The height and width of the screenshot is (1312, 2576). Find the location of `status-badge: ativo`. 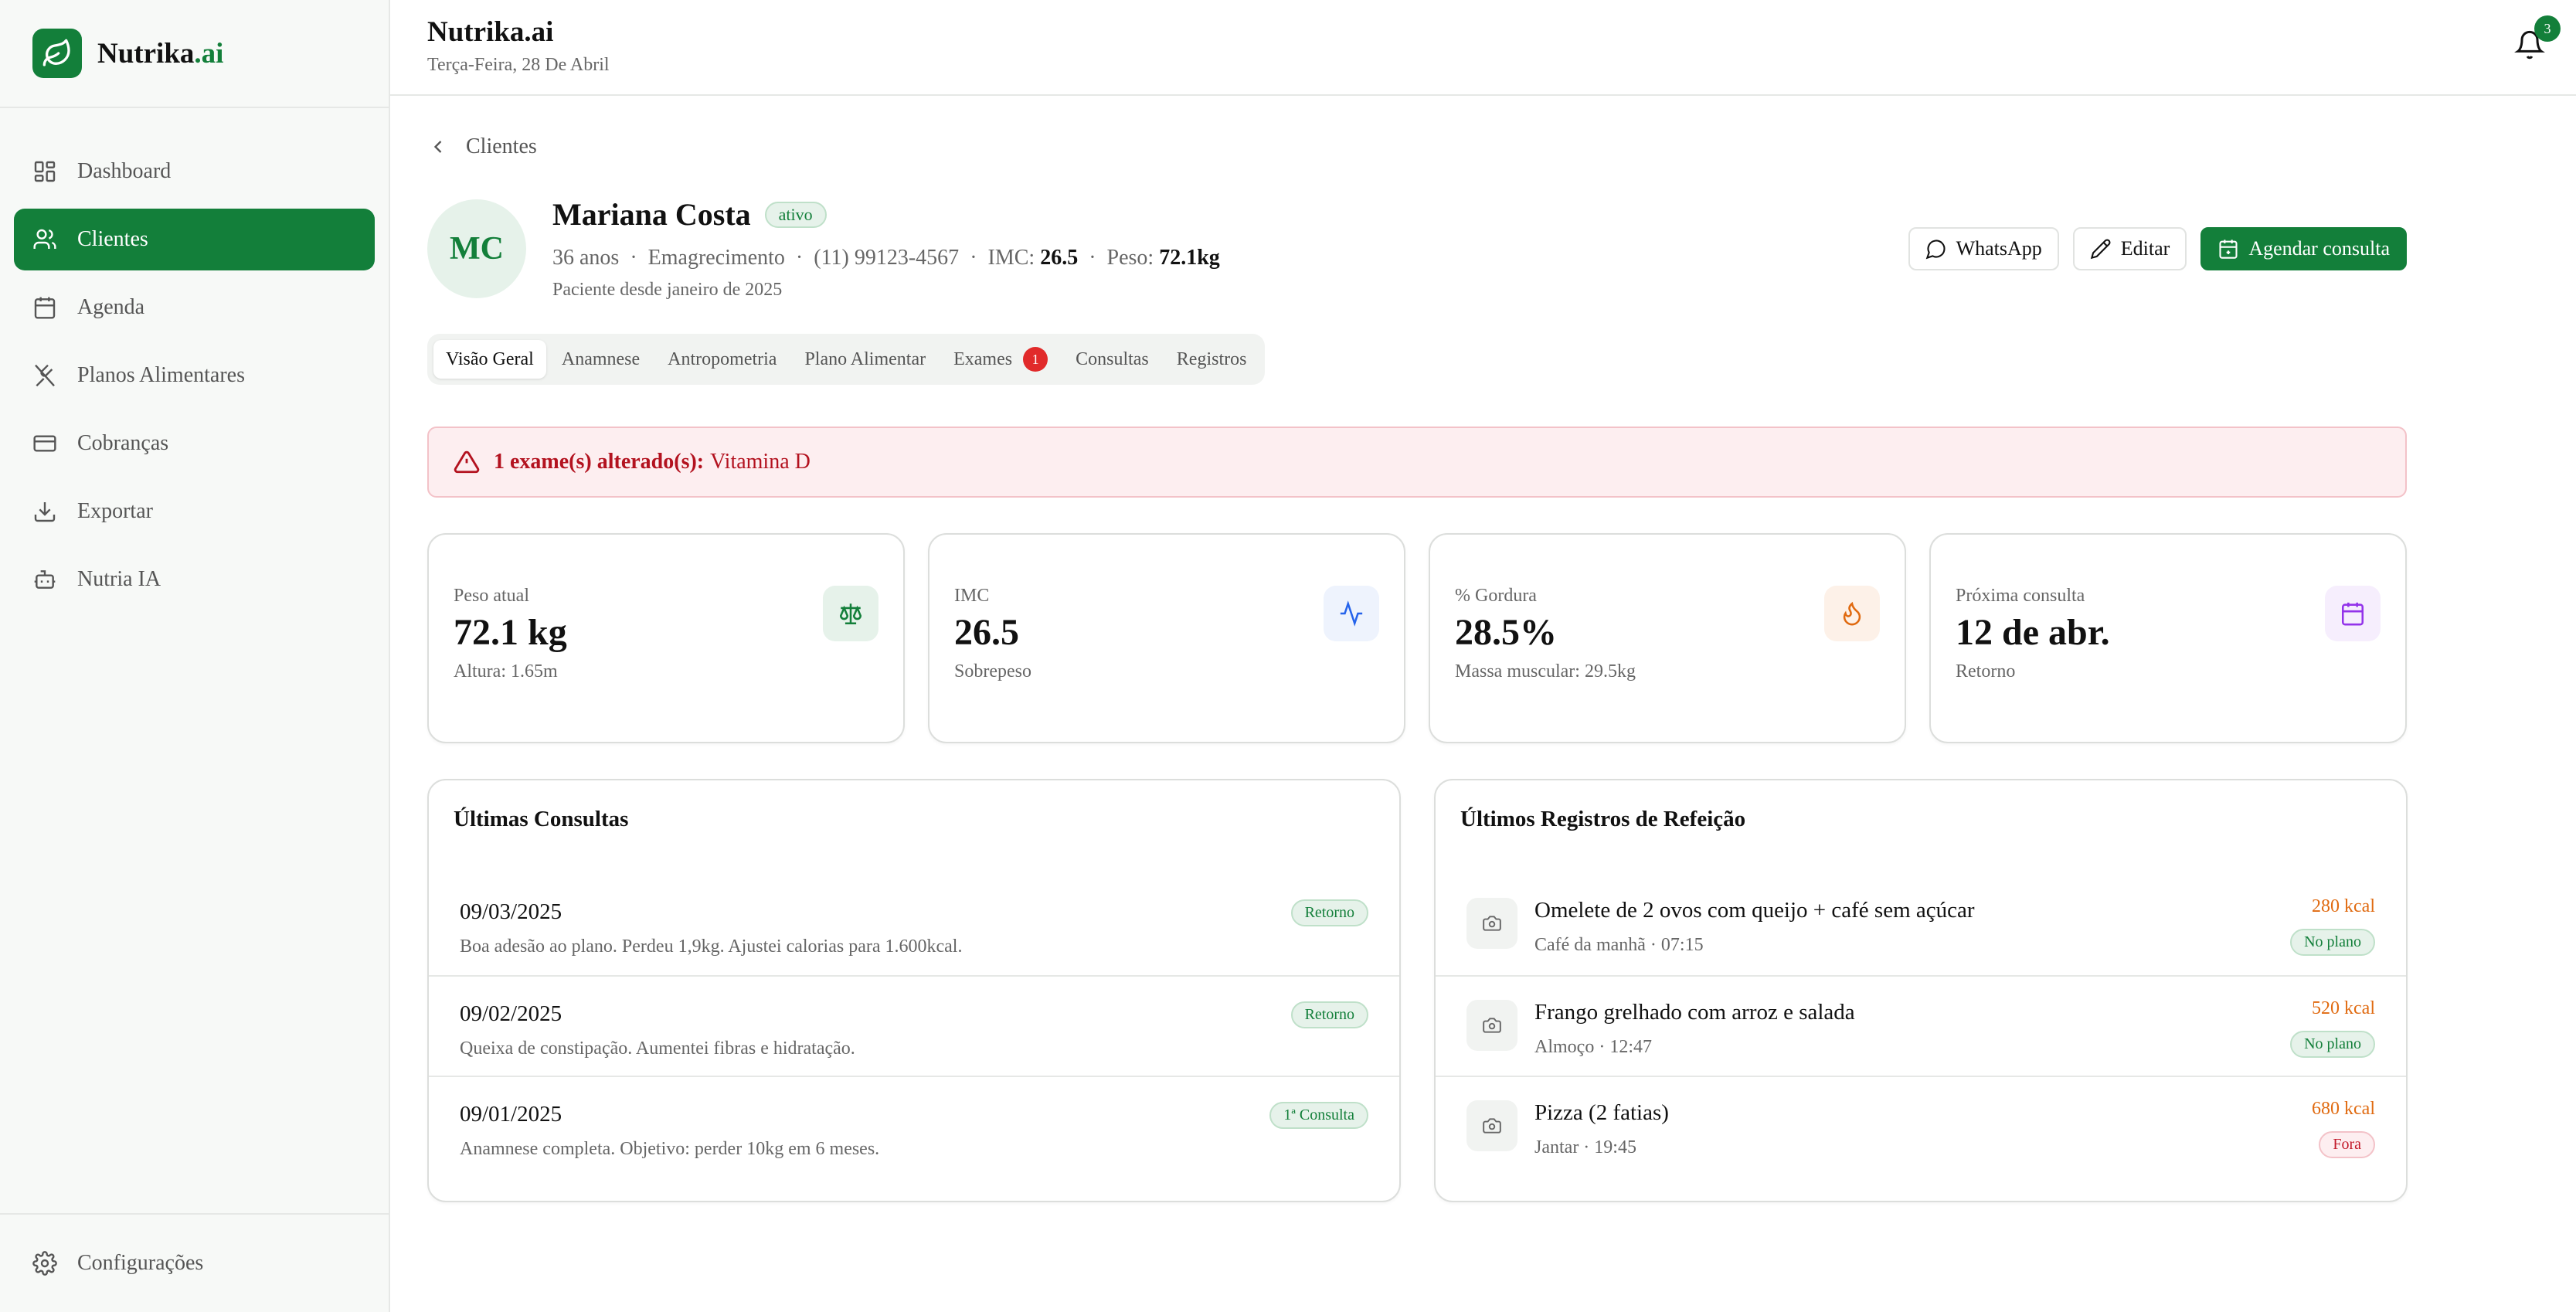

status-badge: ativo is located at coordinates (795, 214).